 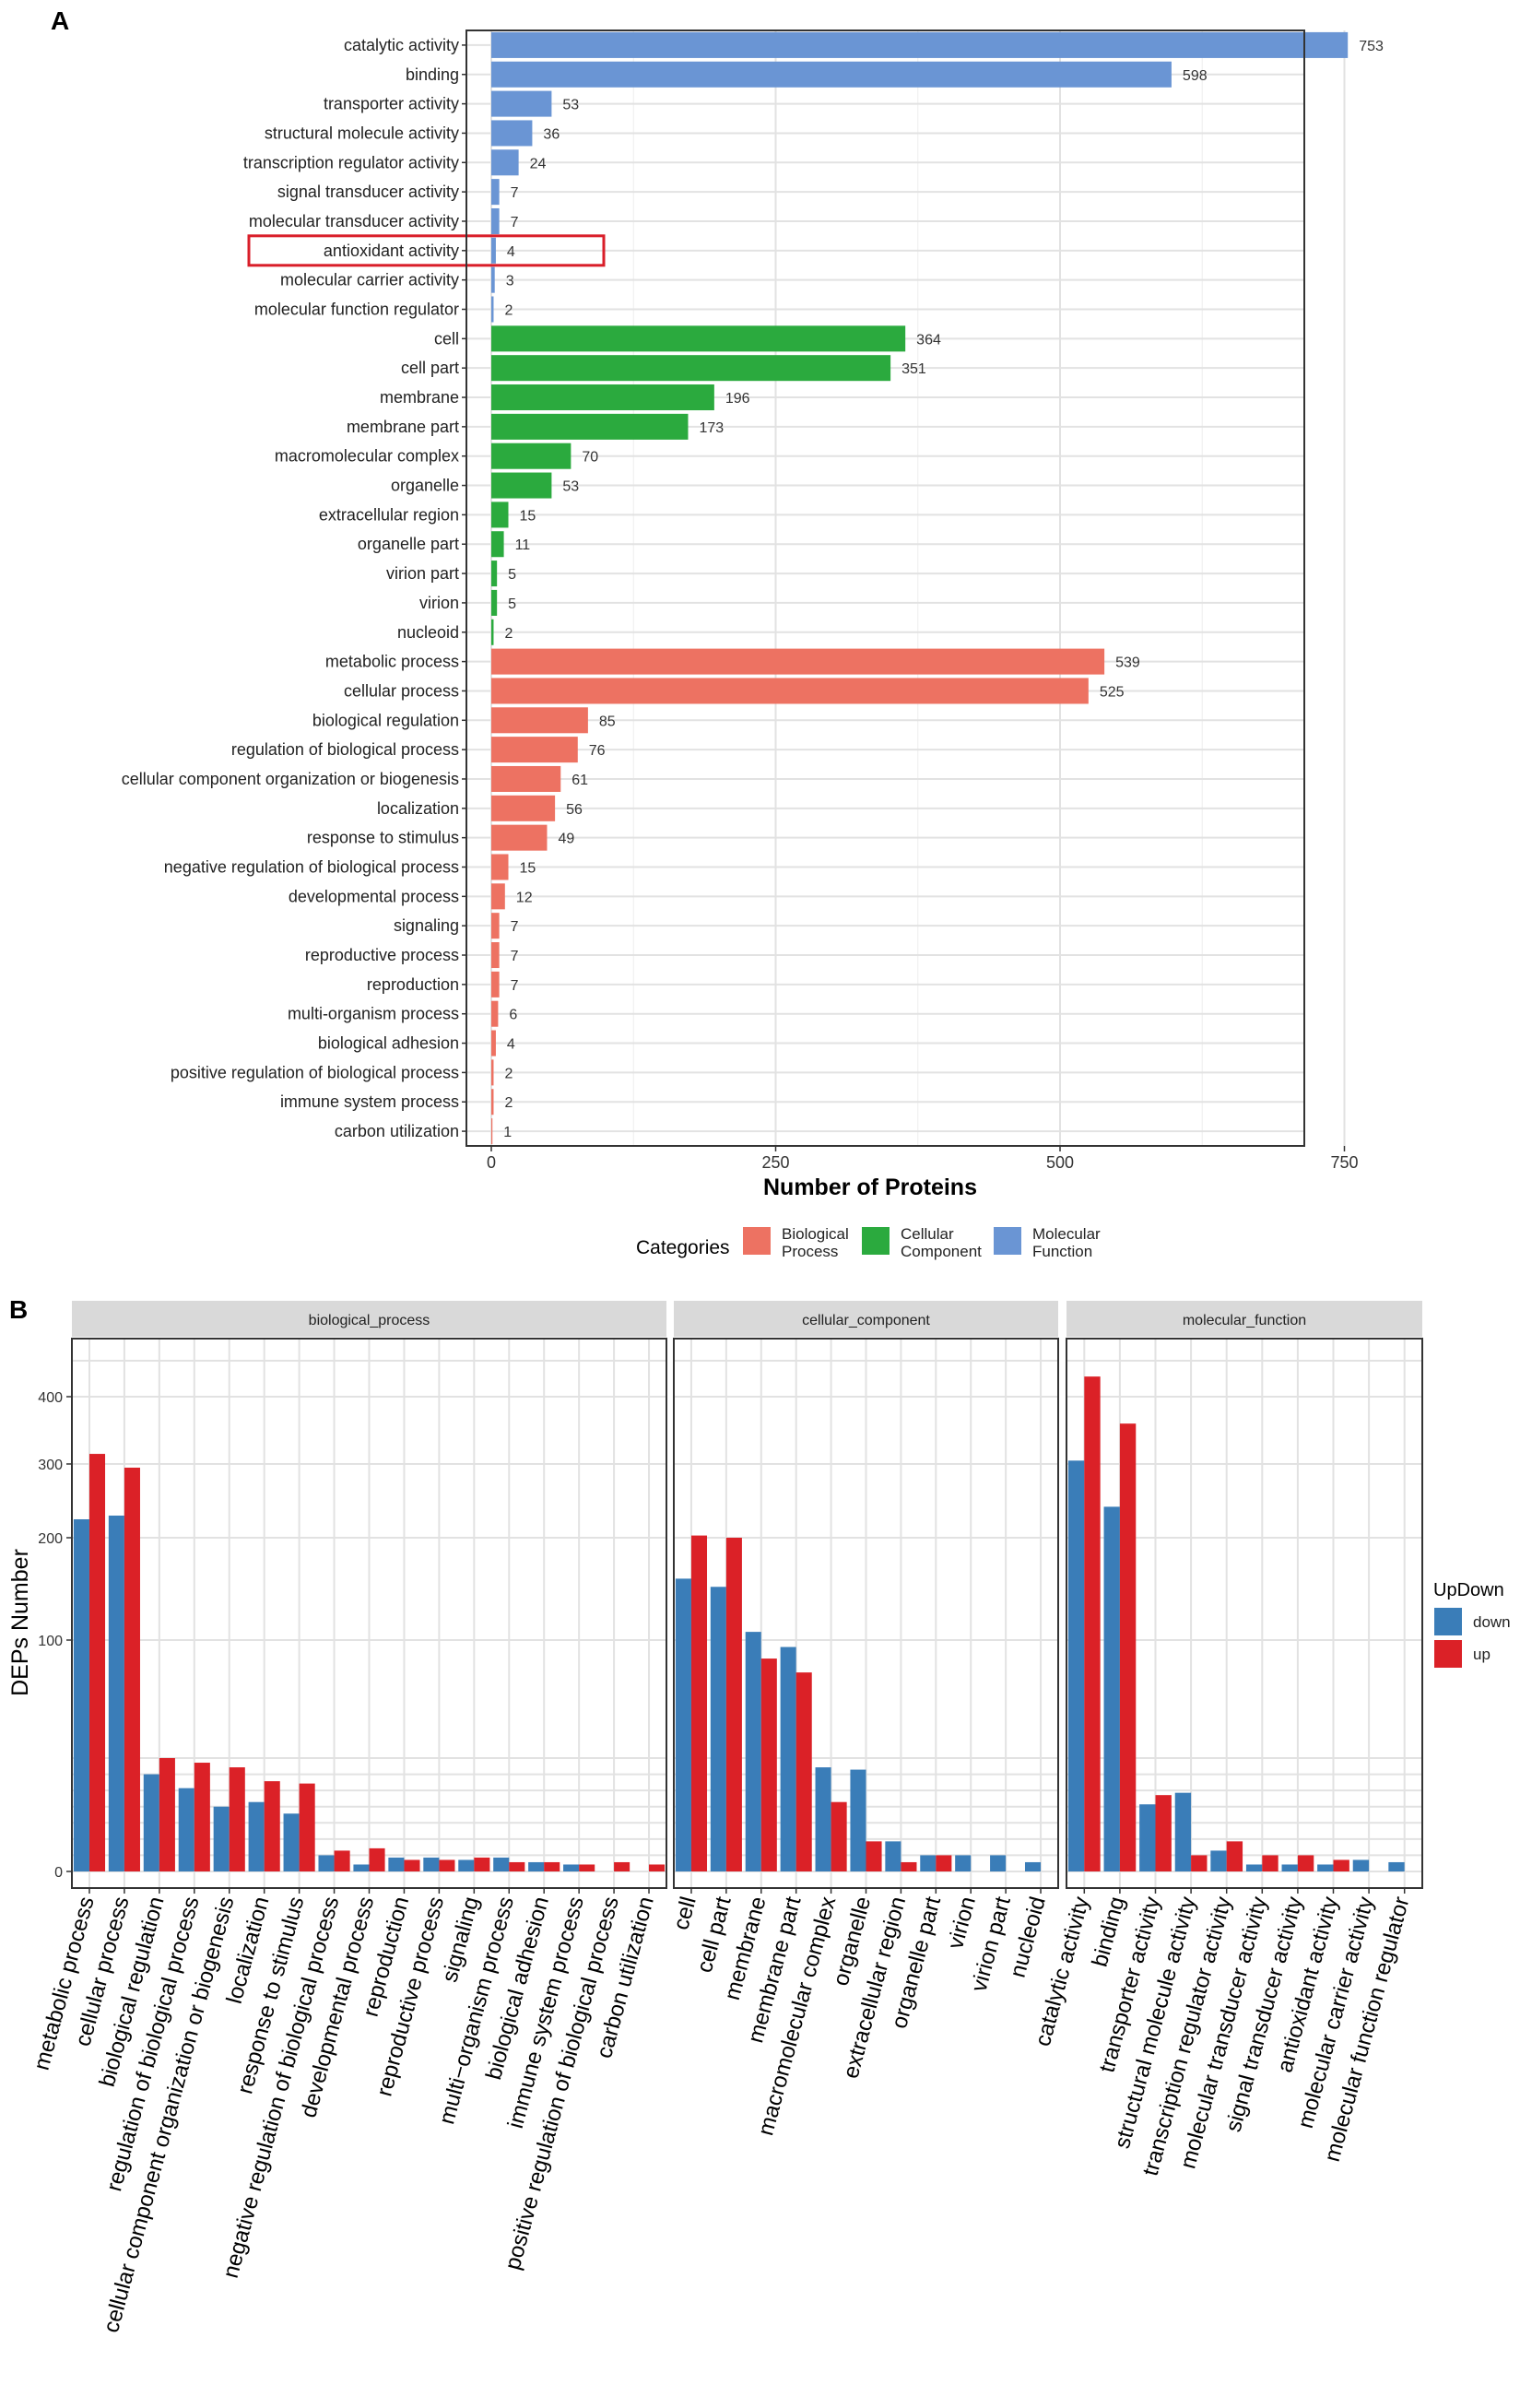 I want to click on bar-down-regulation-of-biological-process, so click(x=186, y=1830).